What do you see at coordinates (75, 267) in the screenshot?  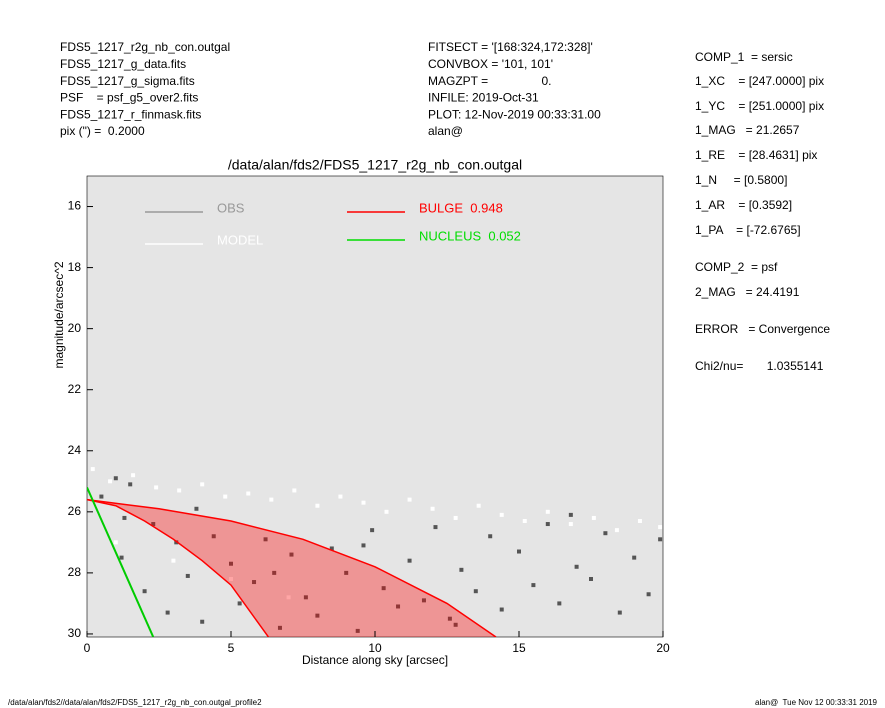 I see `y-tick-label: 18` at bounding box center [75, 267].